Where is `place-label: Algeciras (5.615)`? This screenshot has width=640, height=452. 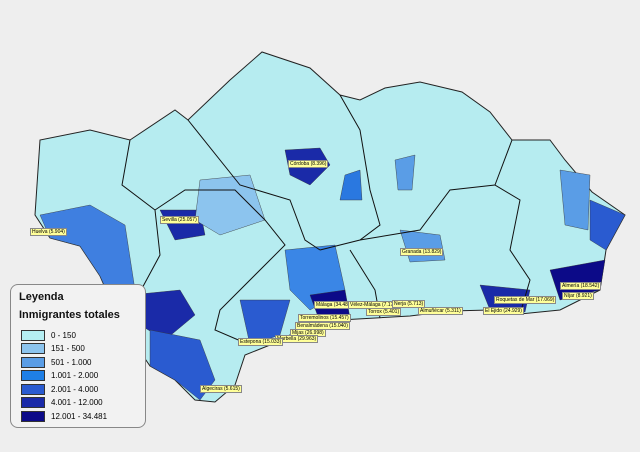 place-label: Algeciras (5.615) is located at coordinates (221, 389).